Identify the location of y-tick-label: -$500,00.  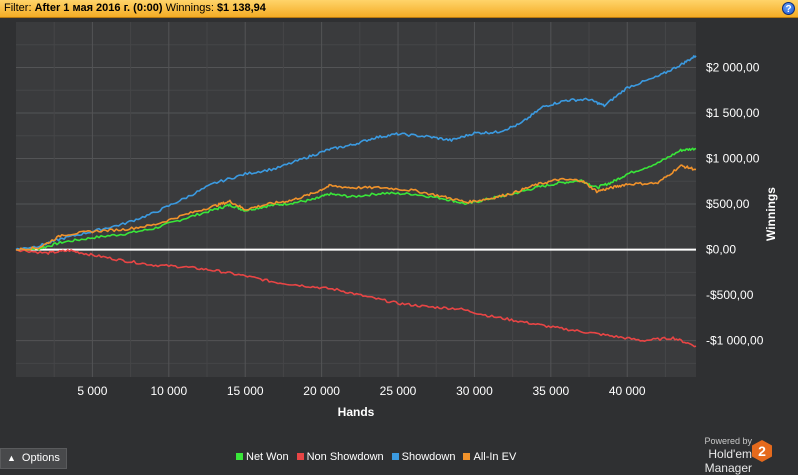
(730, 295).